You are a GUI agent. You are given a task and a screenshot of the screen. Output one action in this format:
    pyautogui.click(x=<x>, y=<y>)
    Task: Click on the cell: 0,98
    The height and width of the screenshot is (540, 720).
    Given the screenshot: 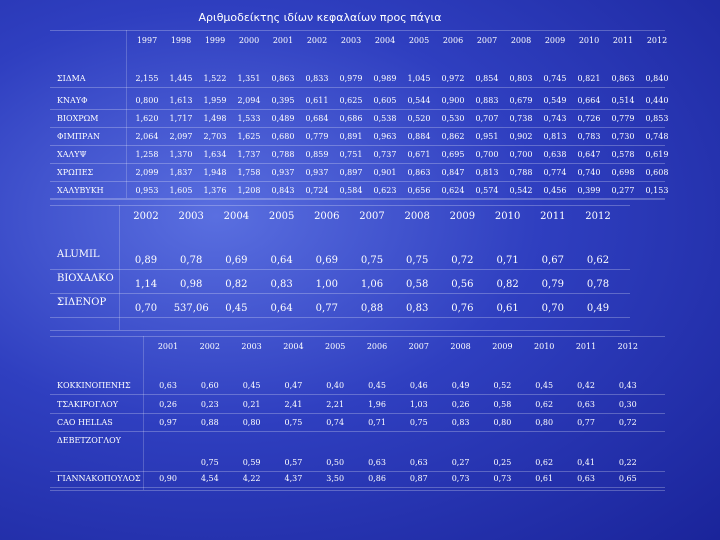 What is the action you would take?
    pyautogui.click(x=191, y=284)
    